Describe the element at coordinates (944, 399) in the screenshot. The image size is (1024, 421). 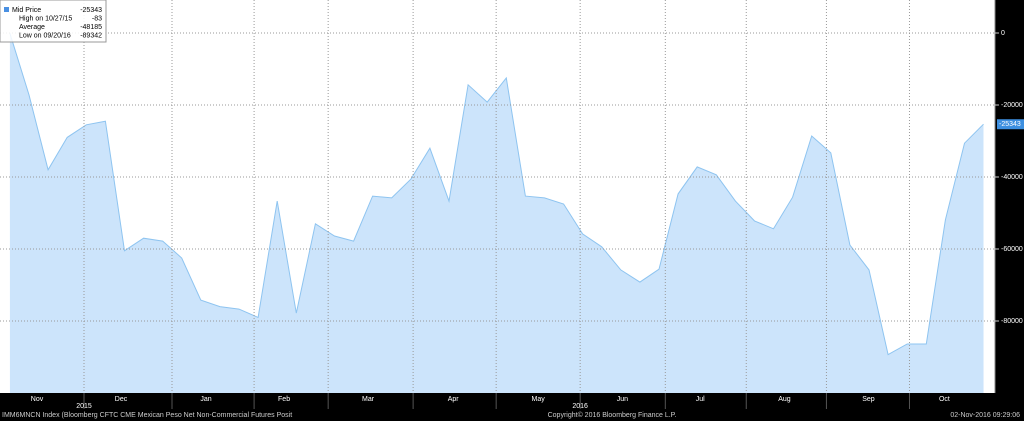
I see `x-tick-label: Oct` at that location.